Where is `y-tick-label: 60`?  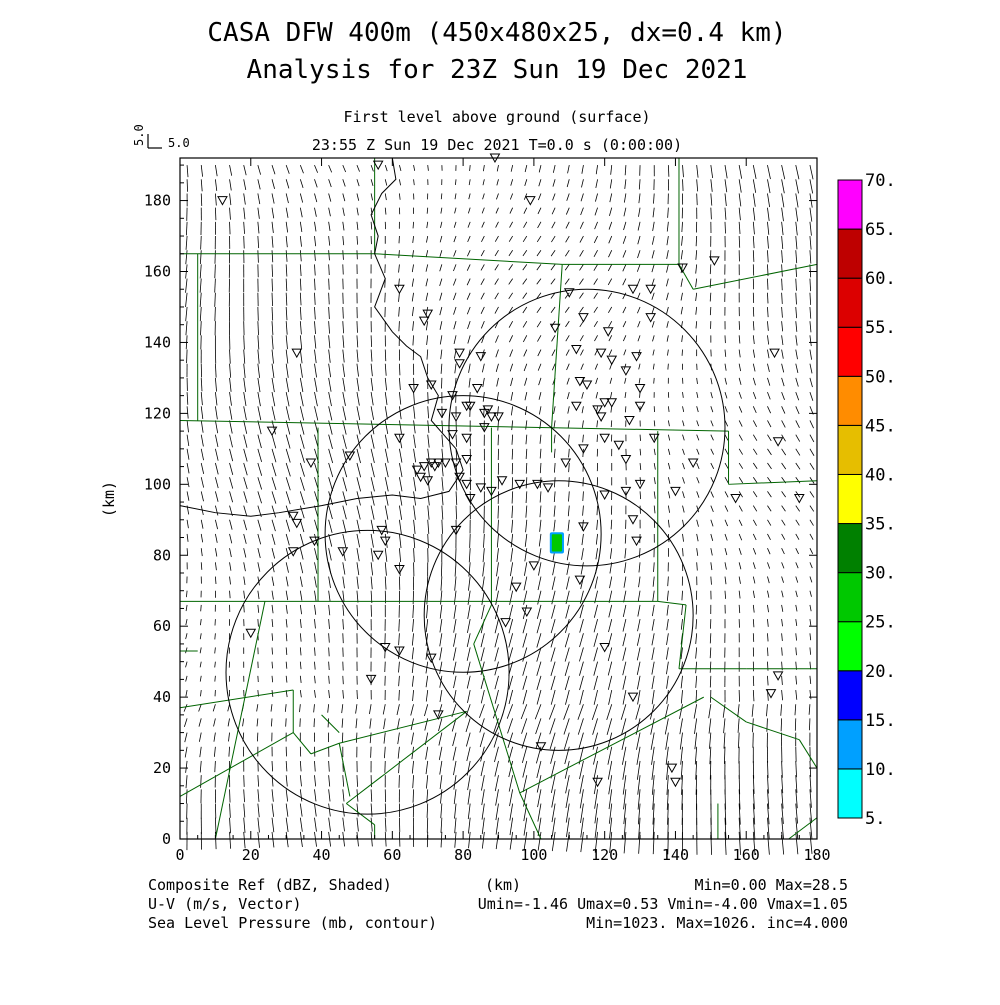
y-tick-label: 60 is located at coordinates (162, 626).